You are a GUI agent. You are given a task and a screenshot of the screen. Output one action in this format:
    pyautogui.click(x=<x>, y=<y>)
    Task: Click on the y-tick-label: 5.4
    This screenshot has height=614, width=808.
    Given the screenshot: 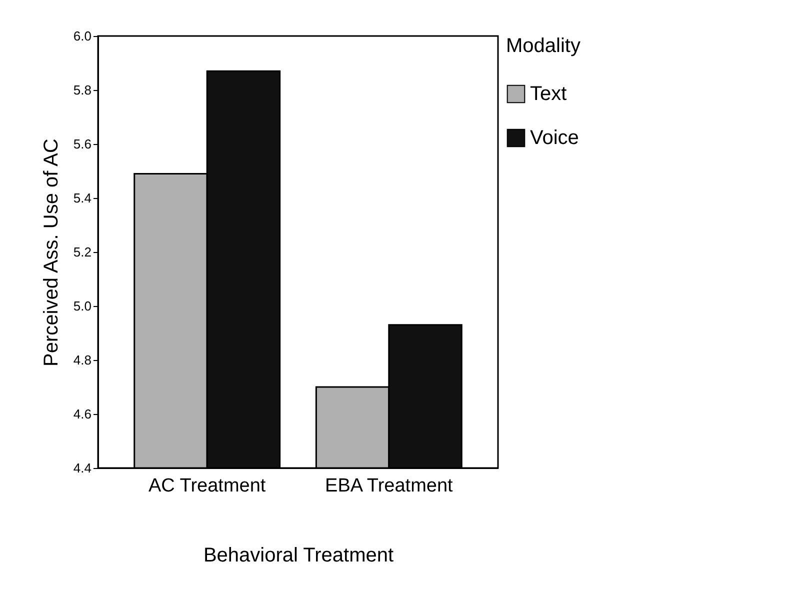 What is the action you would take?
    pyautogui.click(x=82, y=198)
    